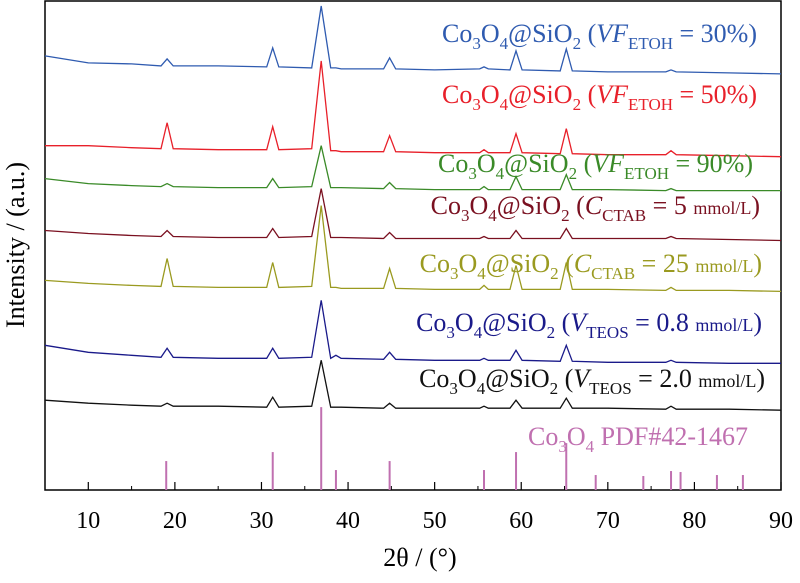 The width and height of the screenshot is (800, 583). What do you see at coordinates (419, 557) in the screenshot?
I see `x-axis-label: 2θ / (°)` at bounding box center [419, 557].